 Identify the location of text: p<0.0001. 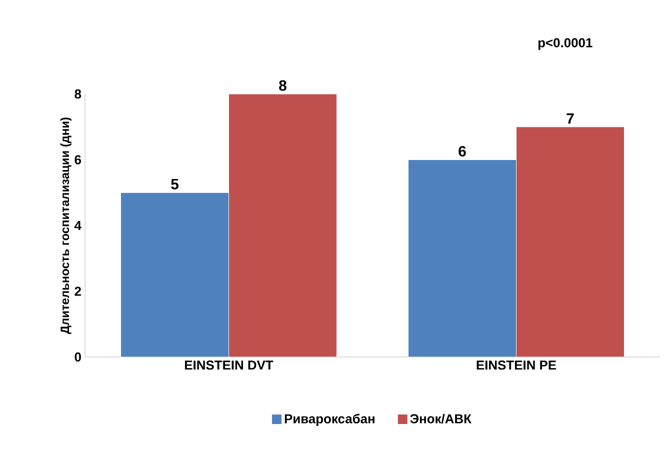
(565, 44).